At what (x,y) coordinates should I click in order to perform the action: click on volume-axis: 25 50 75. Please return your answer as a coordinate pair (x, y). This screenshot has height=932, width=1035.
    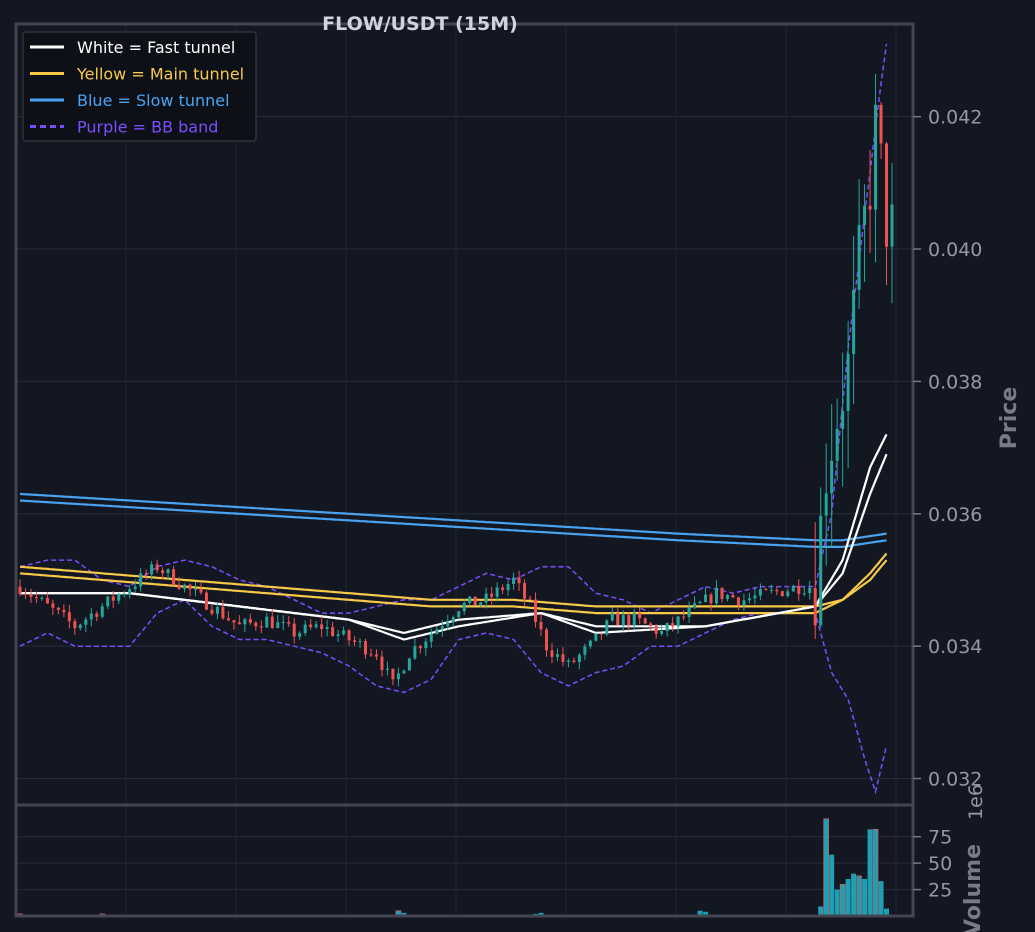
    Looking at the image, I should click on (932, 864).